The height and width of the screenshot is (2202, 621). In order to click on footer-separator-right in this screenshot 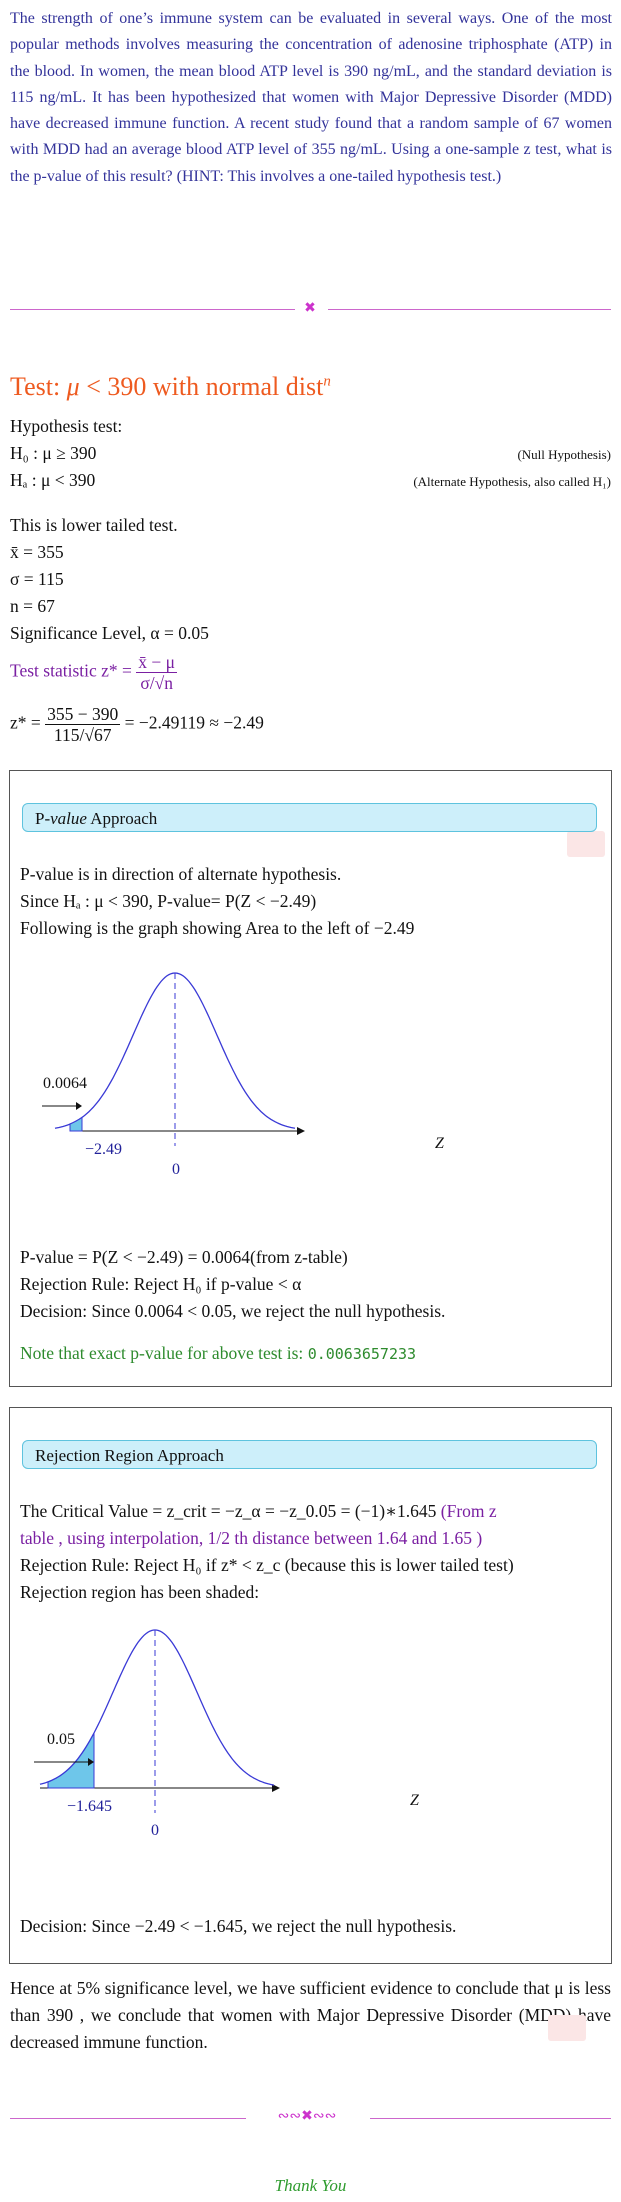, I will do `click(490, 2118)`.